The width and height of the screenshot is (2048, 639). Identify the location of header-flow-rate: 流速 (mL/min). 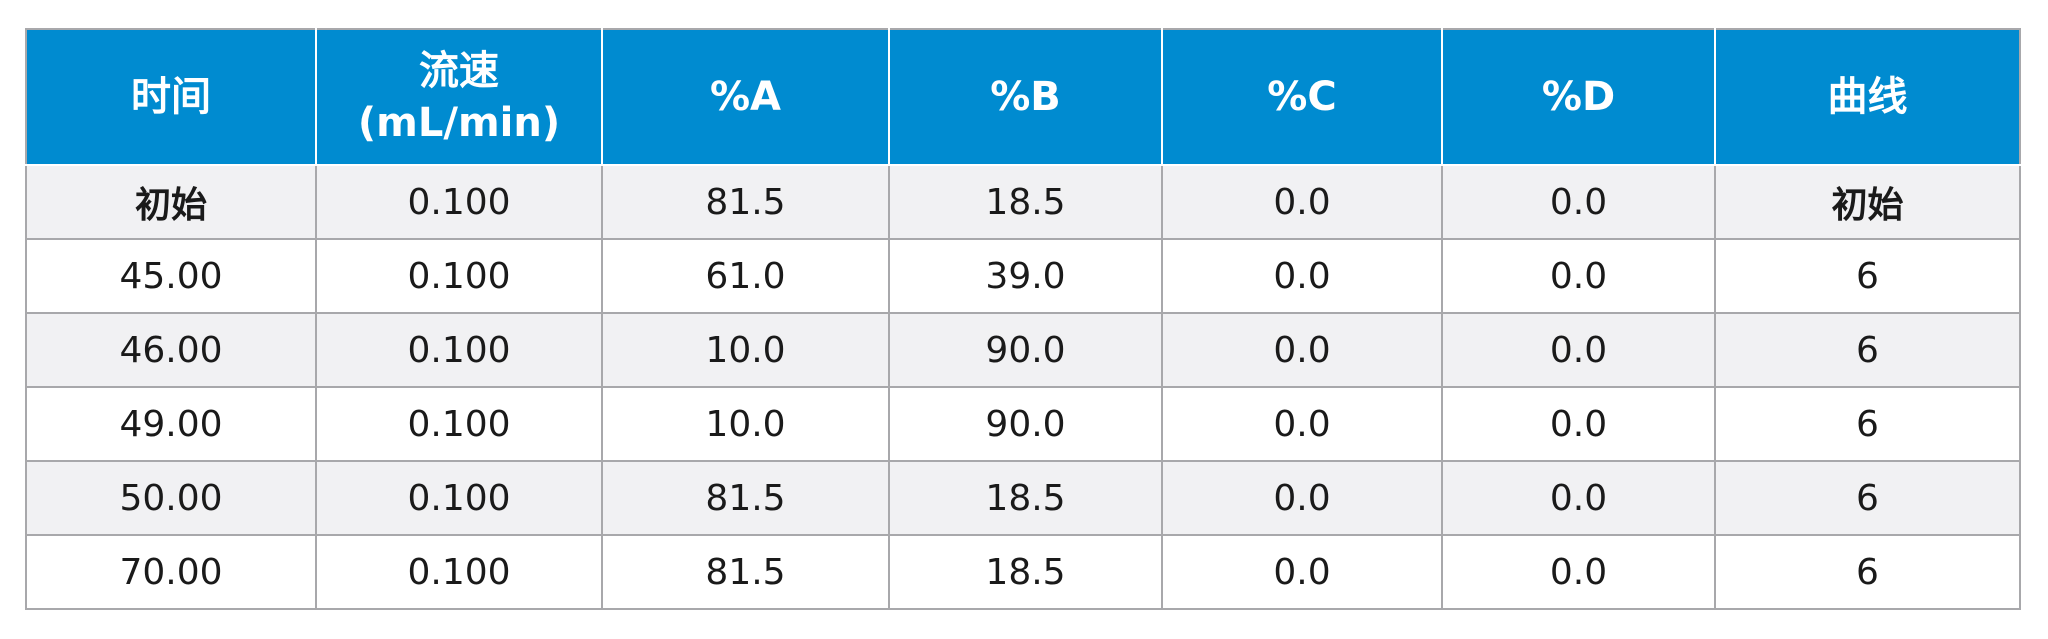
(459, 97).